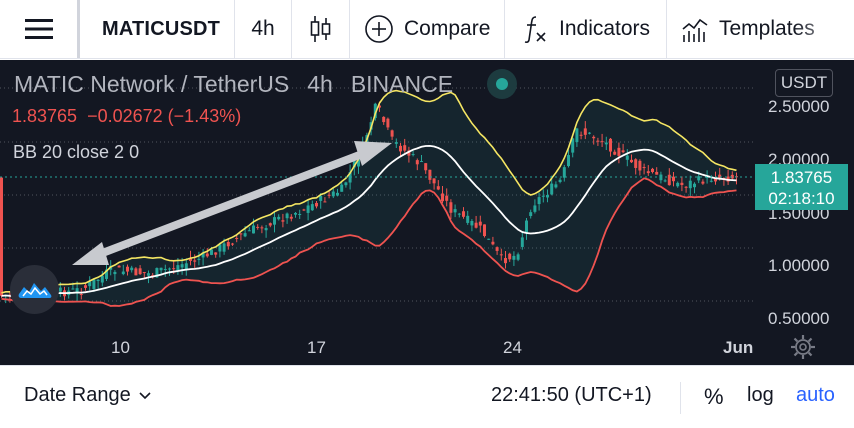 Image resolution: width=854 pixels, height=428 pixels. I want to click on trend-arrow-drawing, so click(232, 203).